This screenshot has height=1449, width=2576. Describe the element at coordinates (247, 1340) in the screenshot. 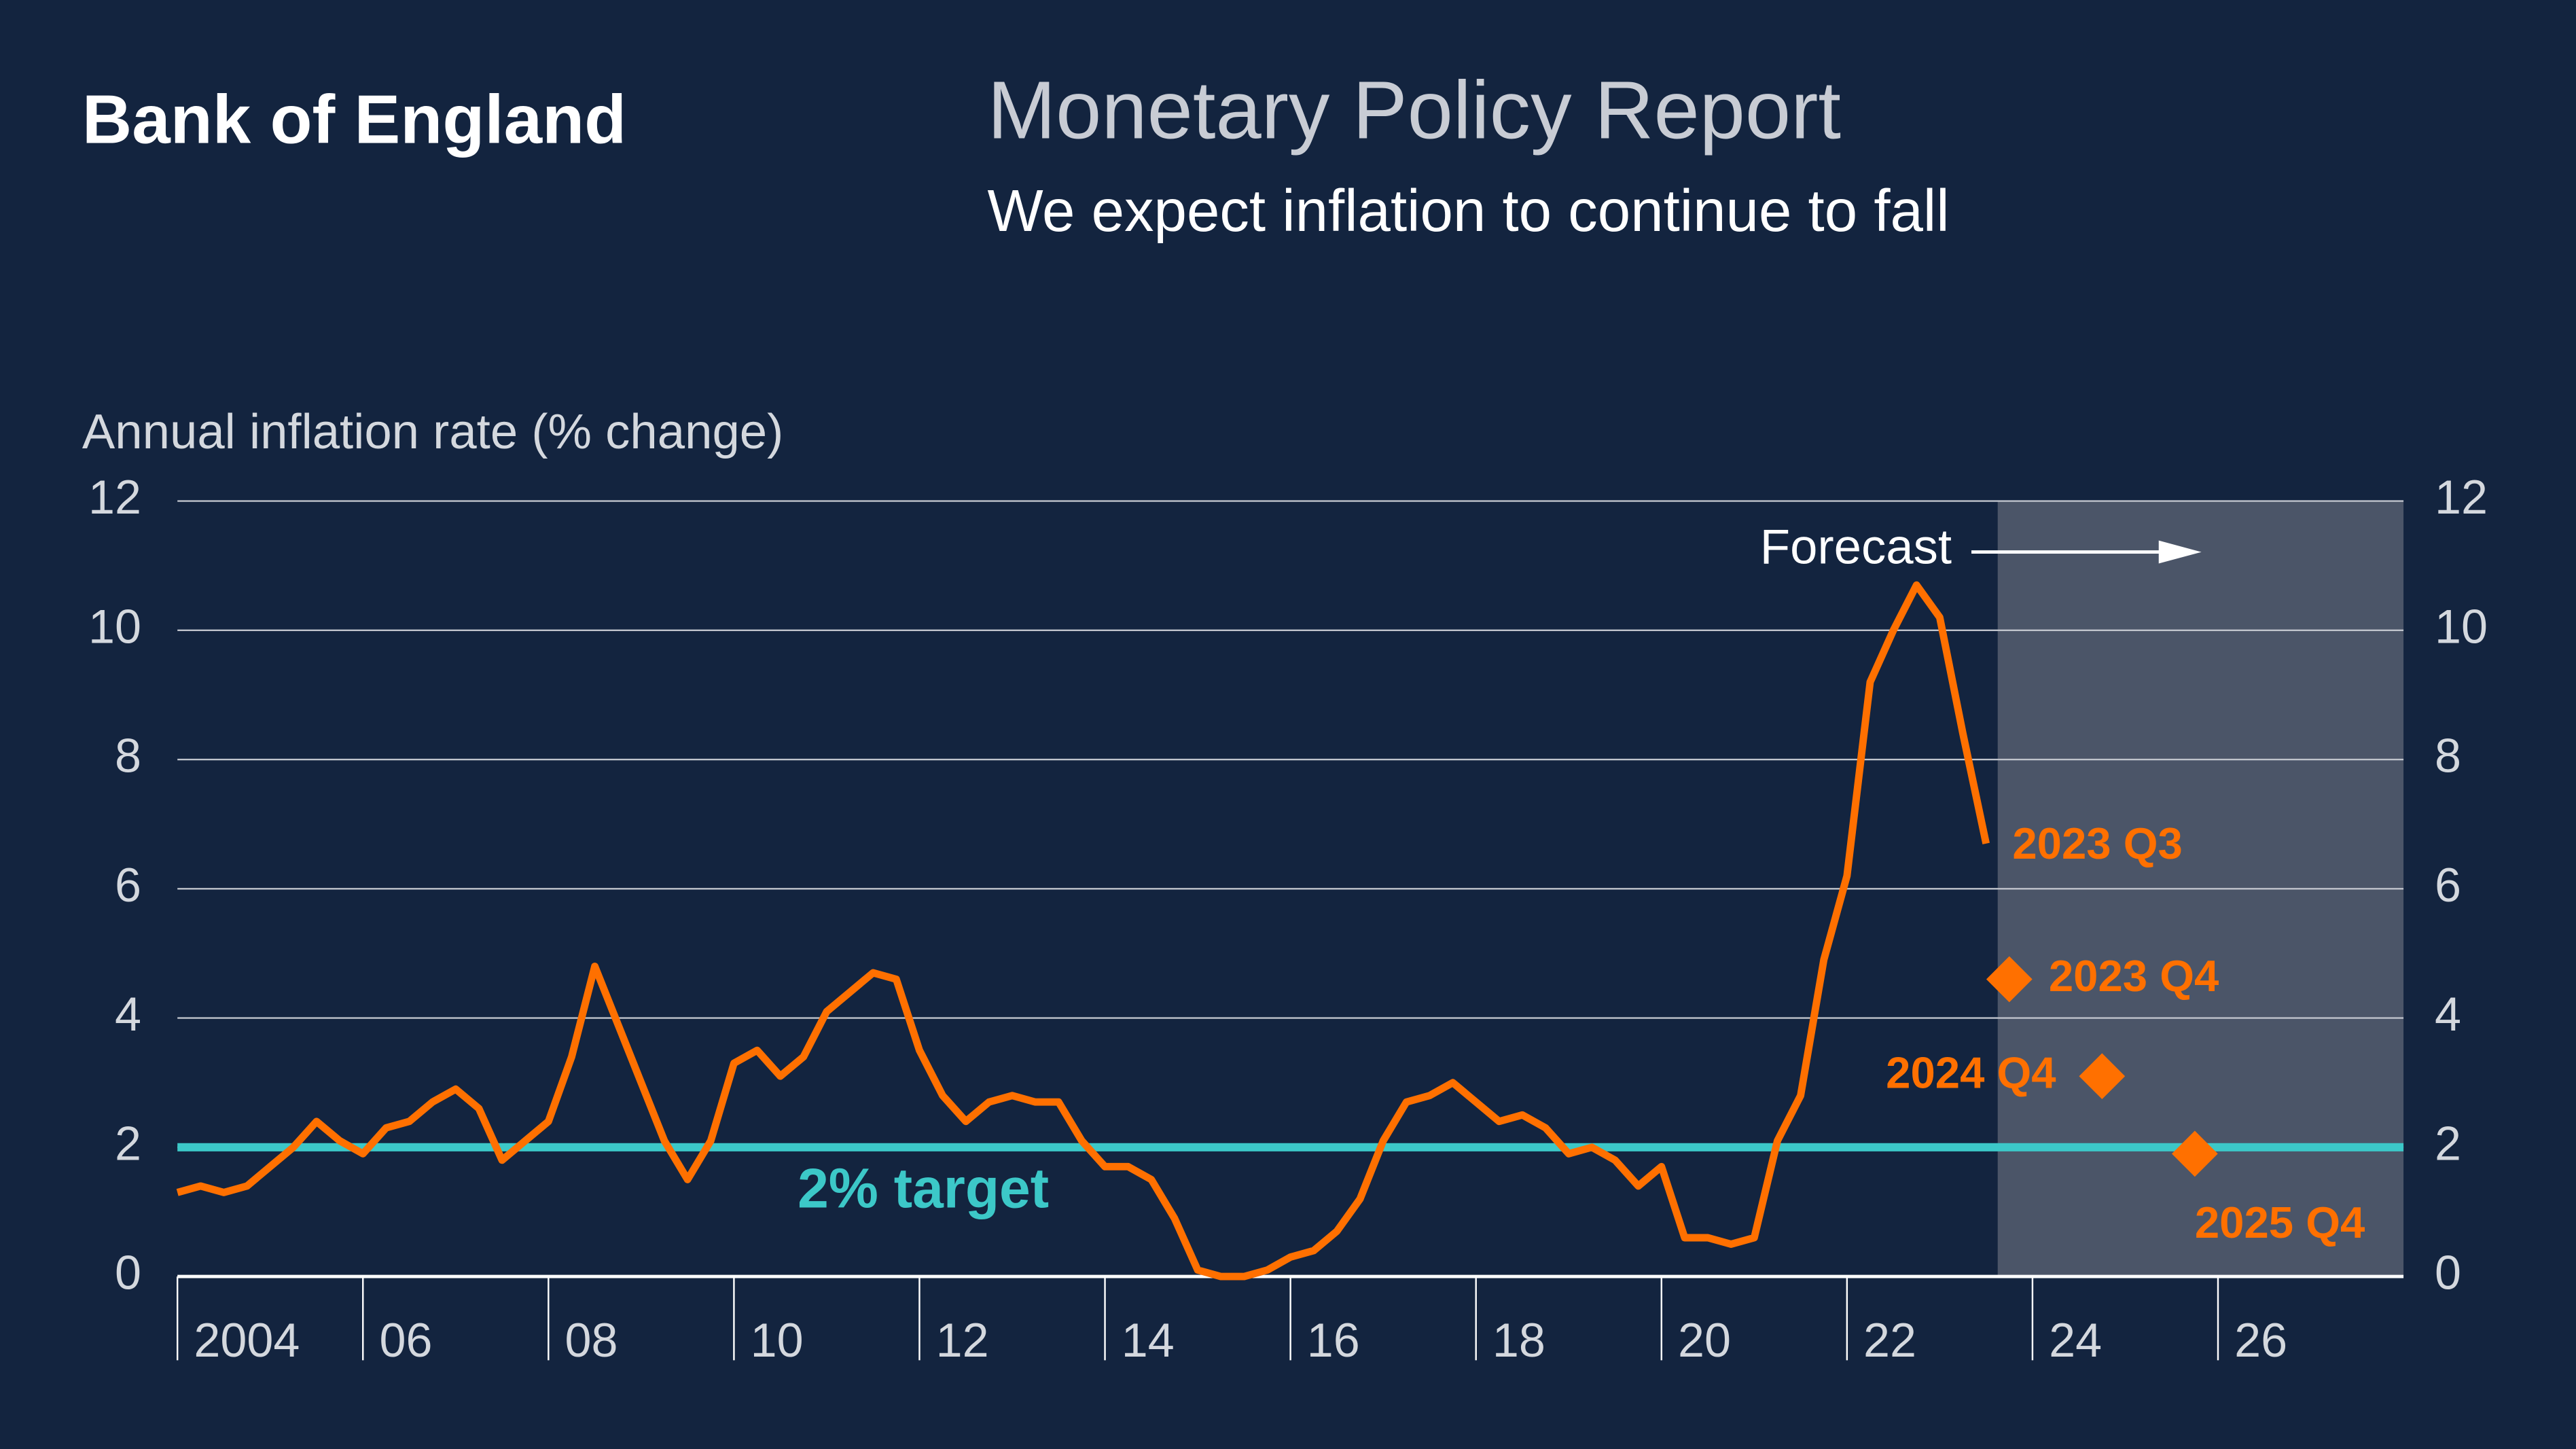

I see `x-tick-label: 2004` at that location.